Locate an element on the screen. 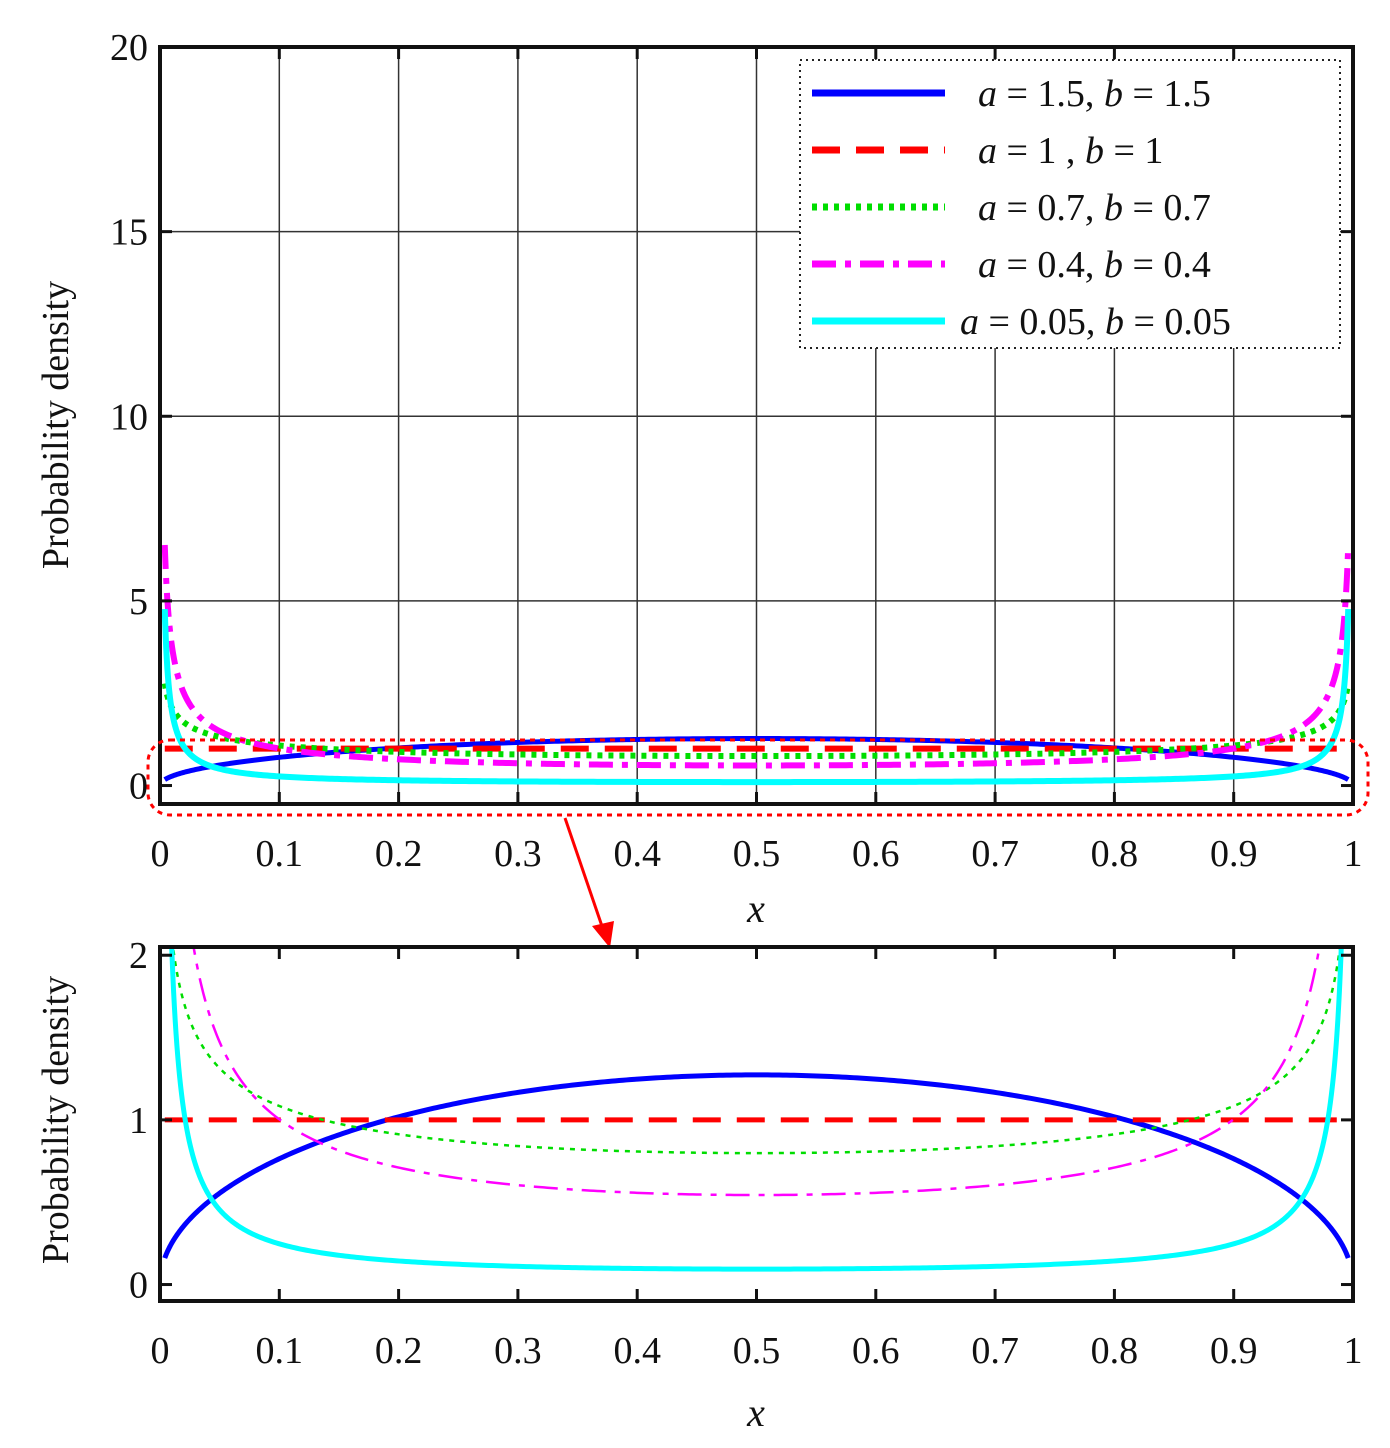  top-x-axis-label: x is located at coordinates (755, 908).